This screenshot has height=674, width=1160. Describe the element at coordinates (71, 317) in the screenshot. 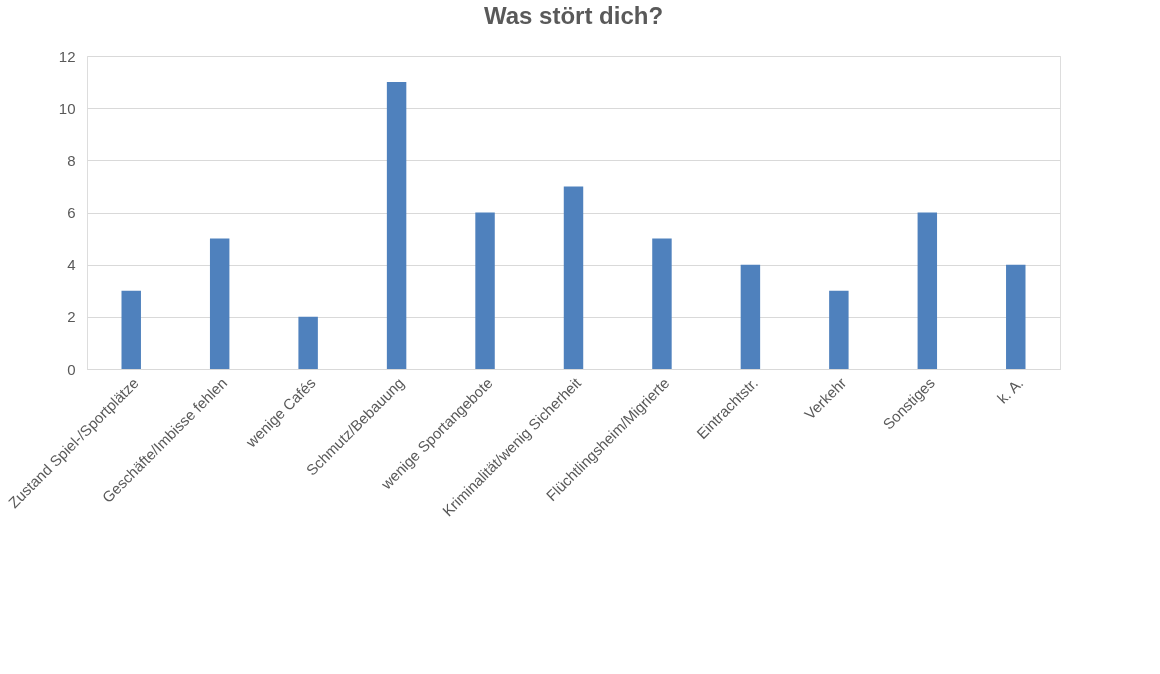

I see `y-tick-label: 2` at that location.